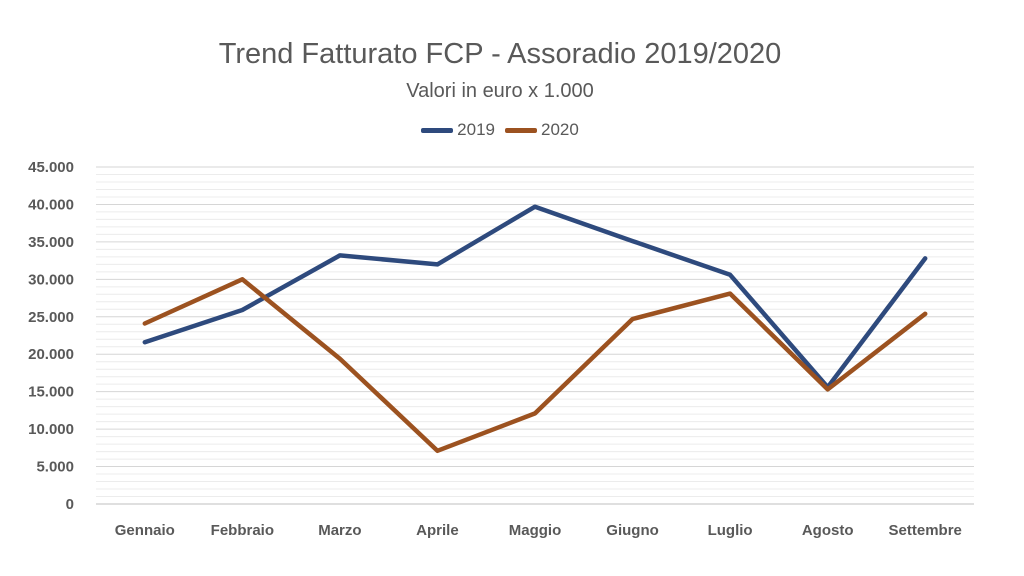 The image size is (1024, 576). Describe the element at coordinates (500, 130) in the screenshot. I see `legend: 2019 2020` at that location.